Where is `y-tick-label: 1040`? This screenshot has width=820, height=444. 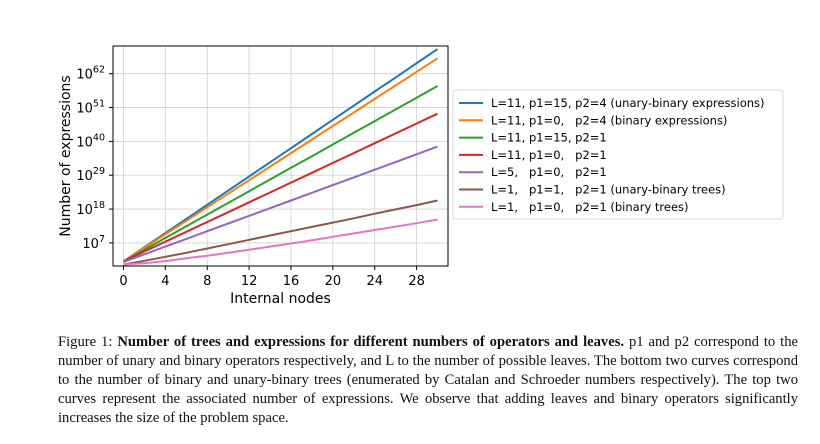
y-tick-label: 1040 is located at coordinates (90, 141).